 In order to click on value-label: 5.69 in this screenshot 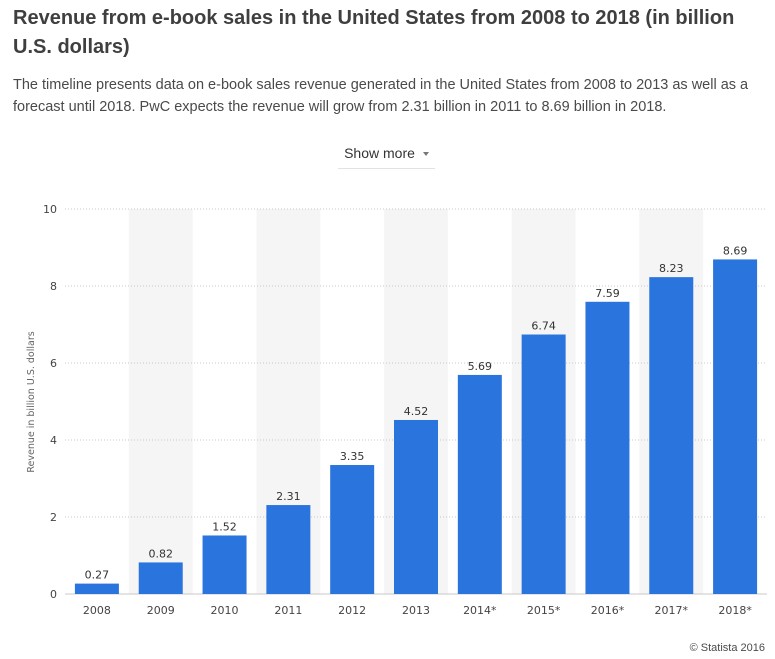, I will do `click(480, 366)`.